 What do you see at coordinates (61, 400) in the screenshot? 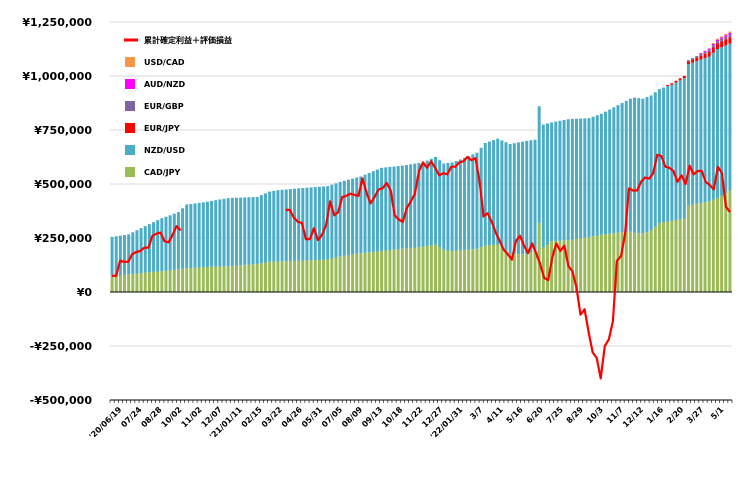
I see `y-tick-label-7: -¥500,000` at bounding box center [61, 400].